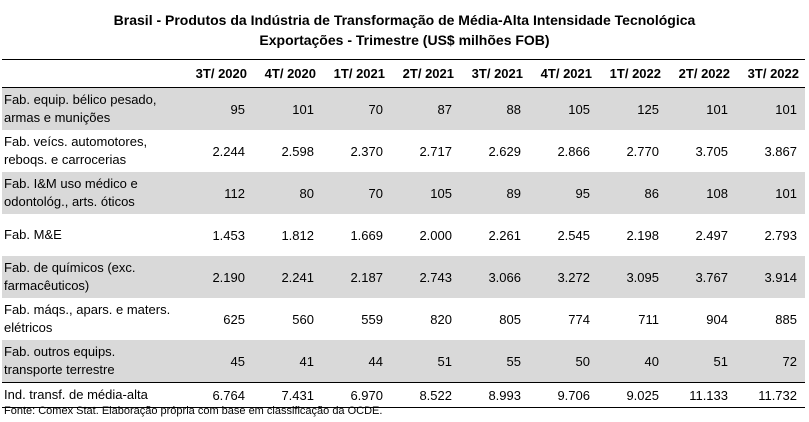  Describe the element at coordinates (372, 319) in the screenshot. I see `value-cell: 559` at that location.